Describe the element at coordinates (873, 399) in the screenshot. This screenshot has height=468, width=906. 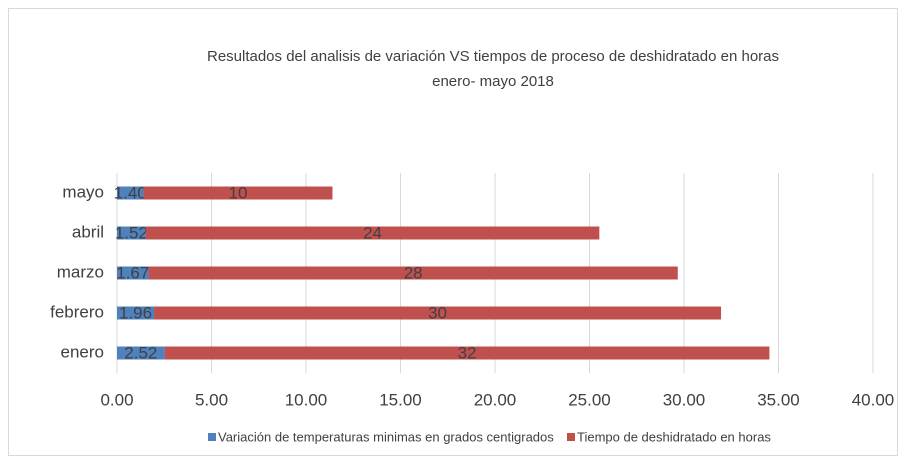
I see `x-tick-label: 40.00` at that location.